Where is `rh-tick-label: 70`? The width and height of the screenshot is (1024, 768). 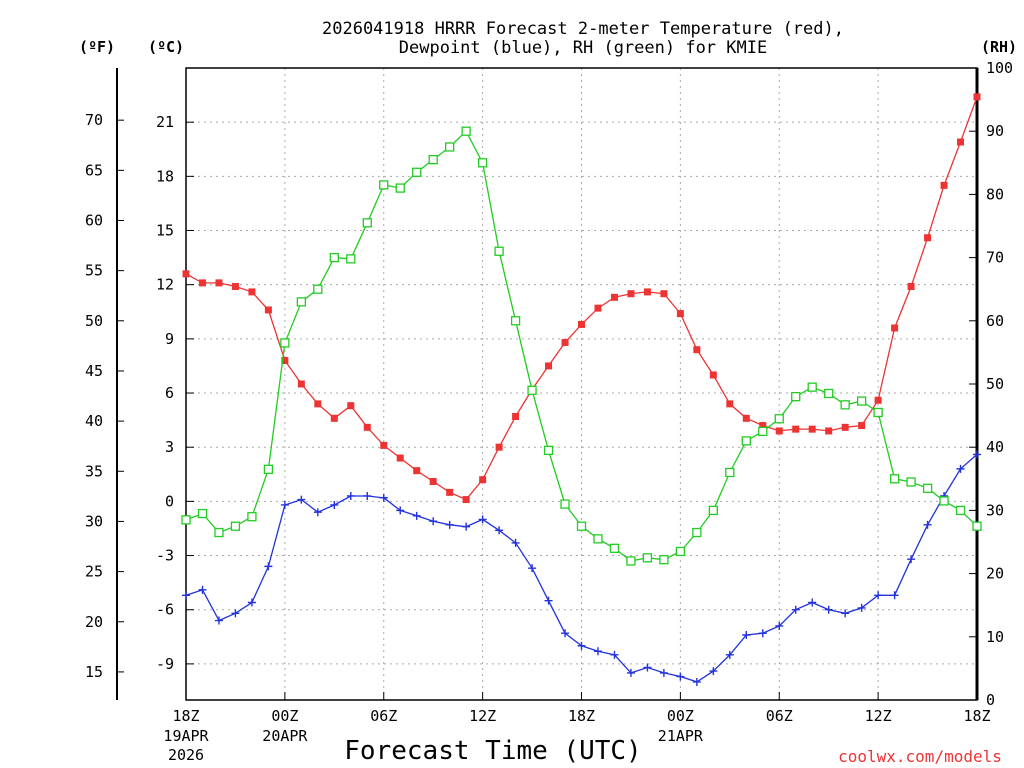 rh-tick-label: 70 is located at coordinates (995, 258).